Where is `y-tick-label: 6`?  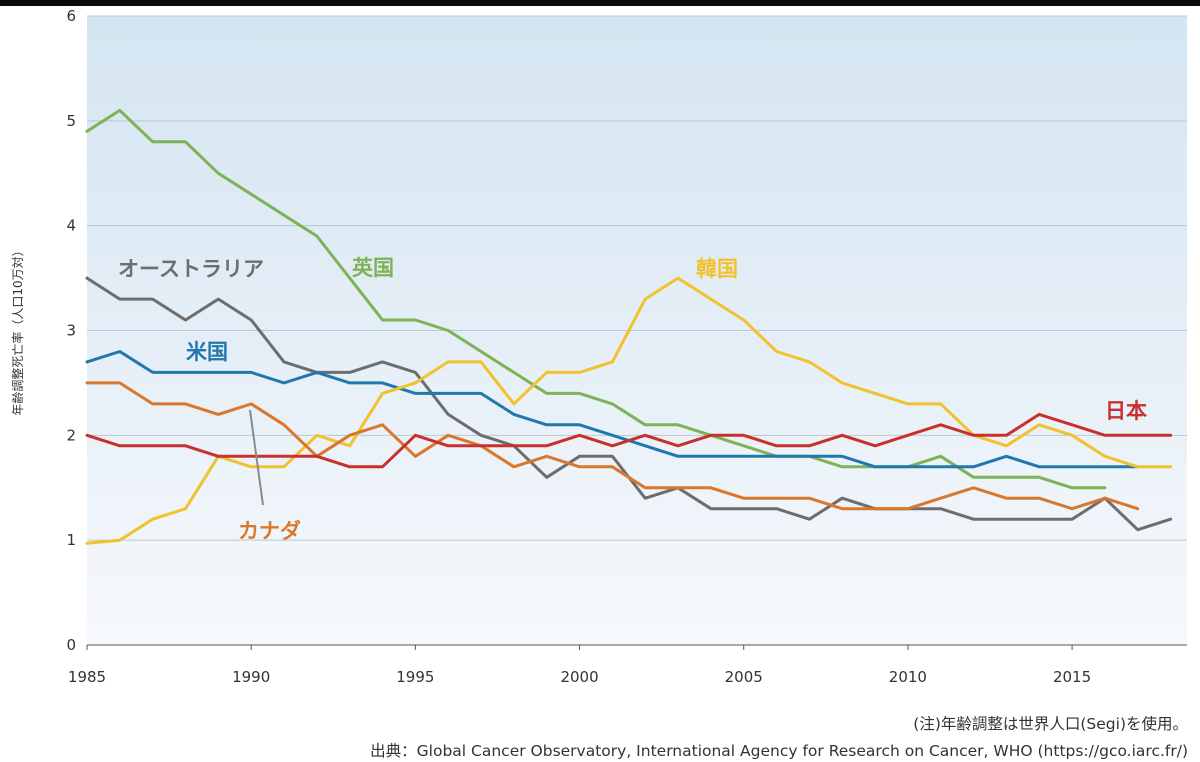 y-tick-label: 6 is located at coordinates (71, 16).